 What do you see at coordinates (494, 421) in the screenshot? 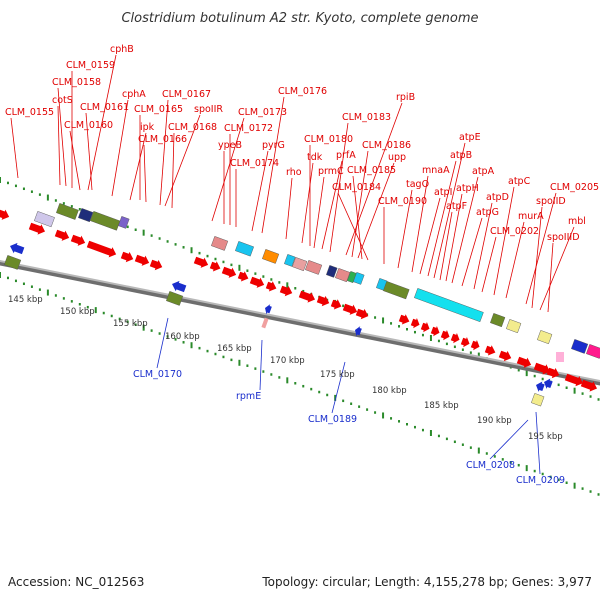
I see `tick-label: 190 kbp` at bounding box center [494, 421].